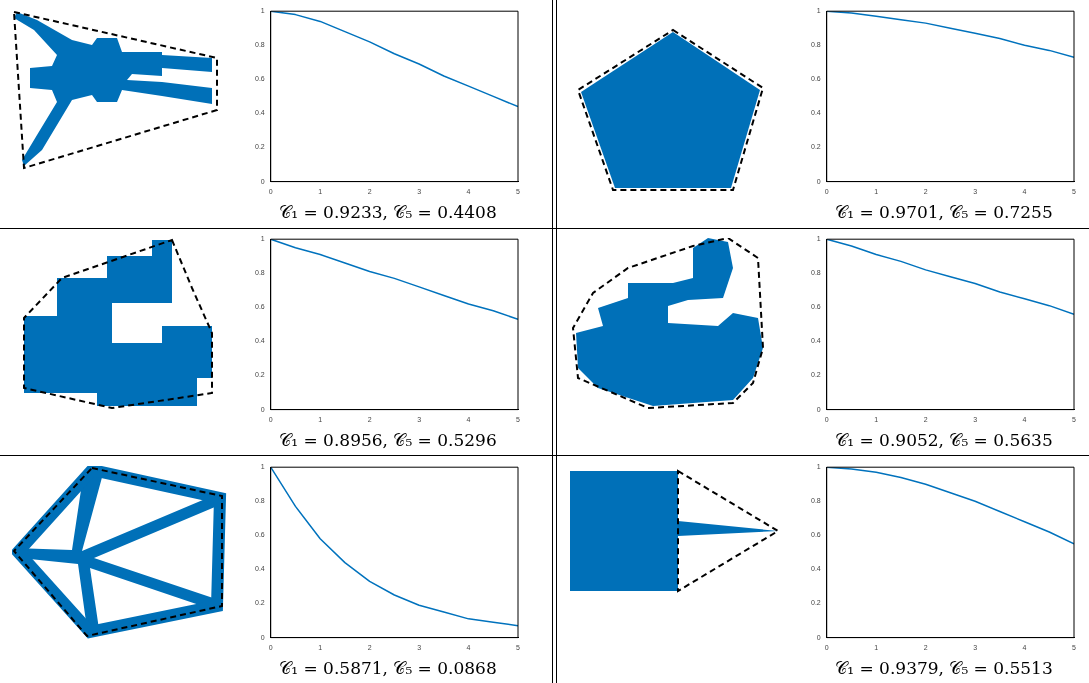 Image resolution: width=1089 pixels, height=683 pixels. What do you see at coordinates (388, 668) in the screenshot?
I see `text: 𝒞₁ = 0.5871, 𝒞₅ = 0.0868` at bounding box center [388, 668].